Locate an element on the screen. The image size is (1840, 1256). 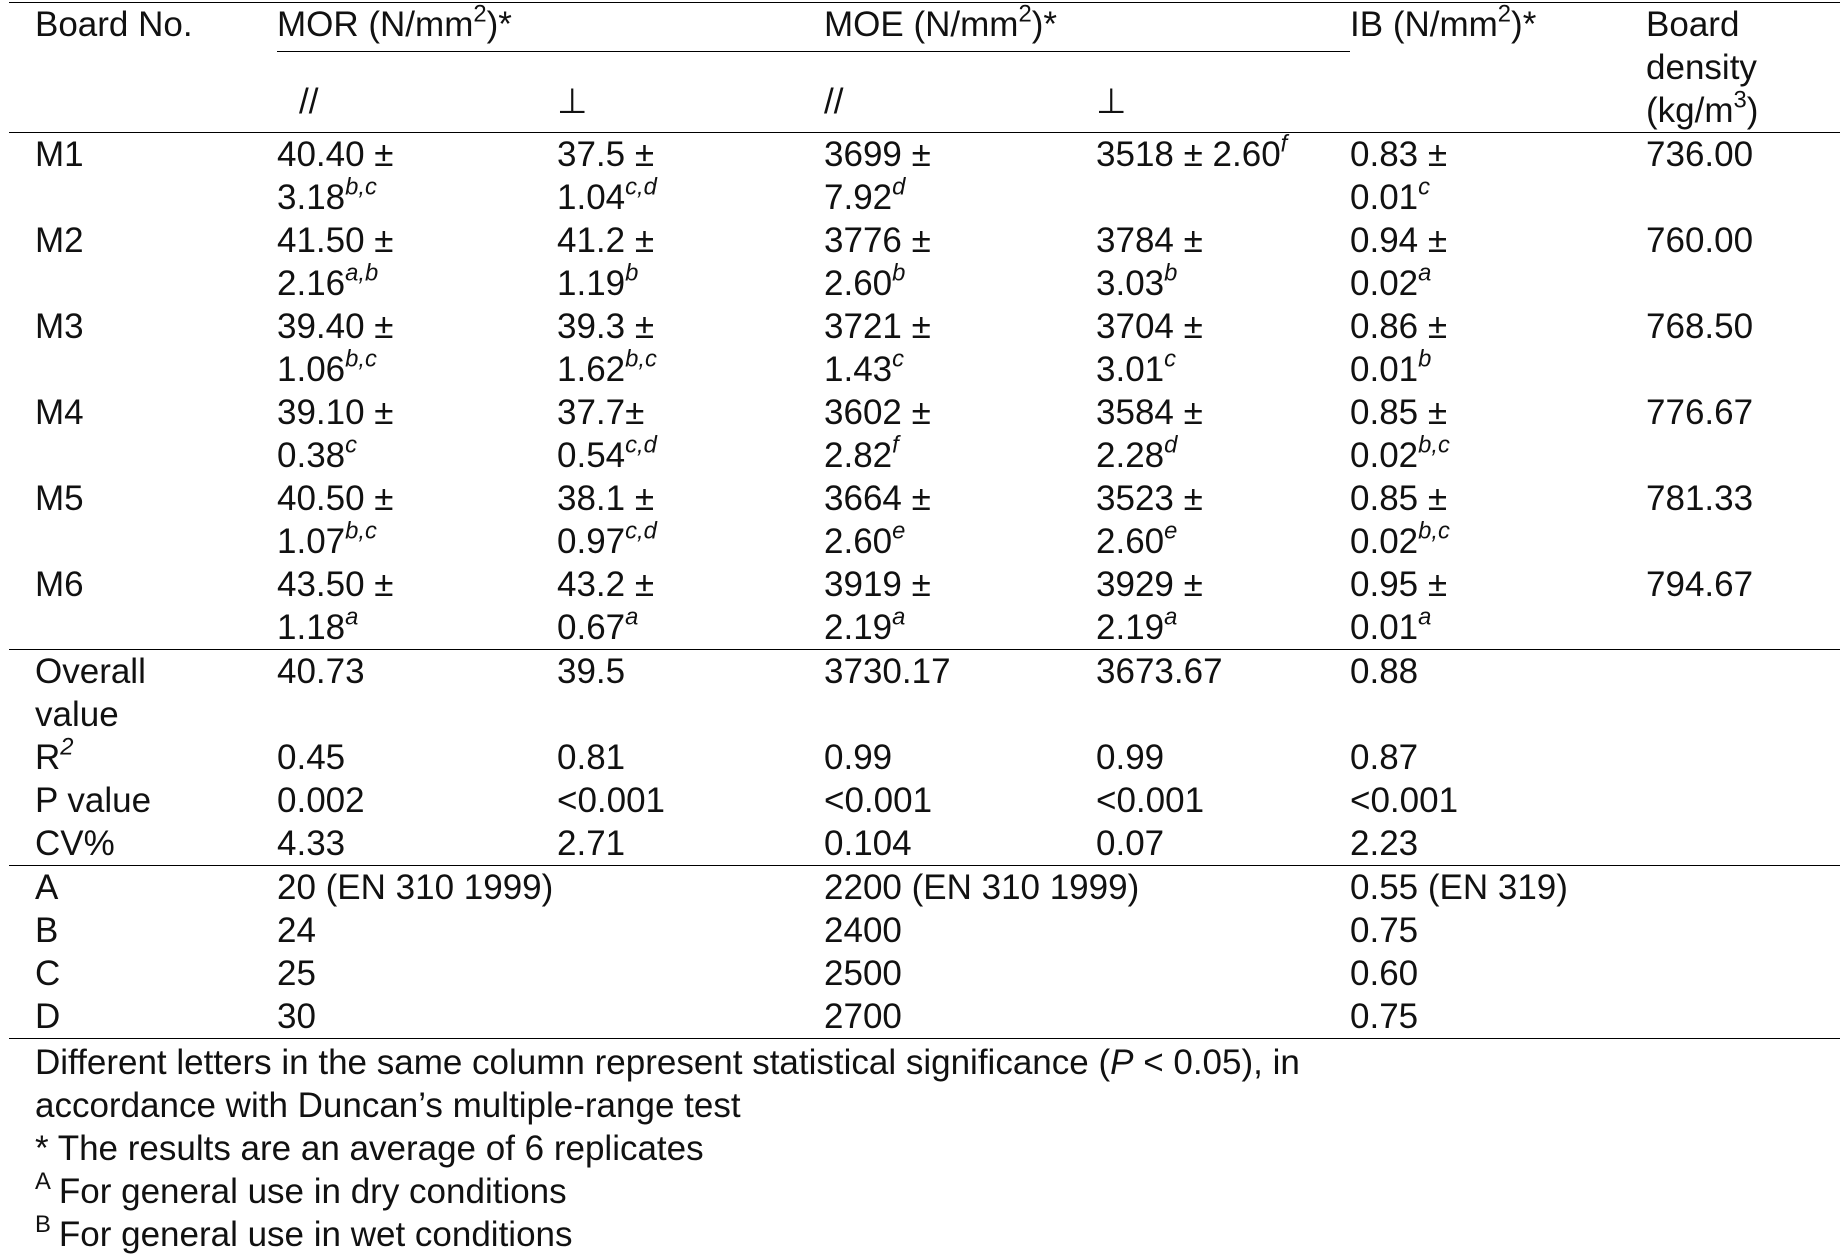
cell: 40.40 ± 3.18b,c is located at coordinates (417, 175).